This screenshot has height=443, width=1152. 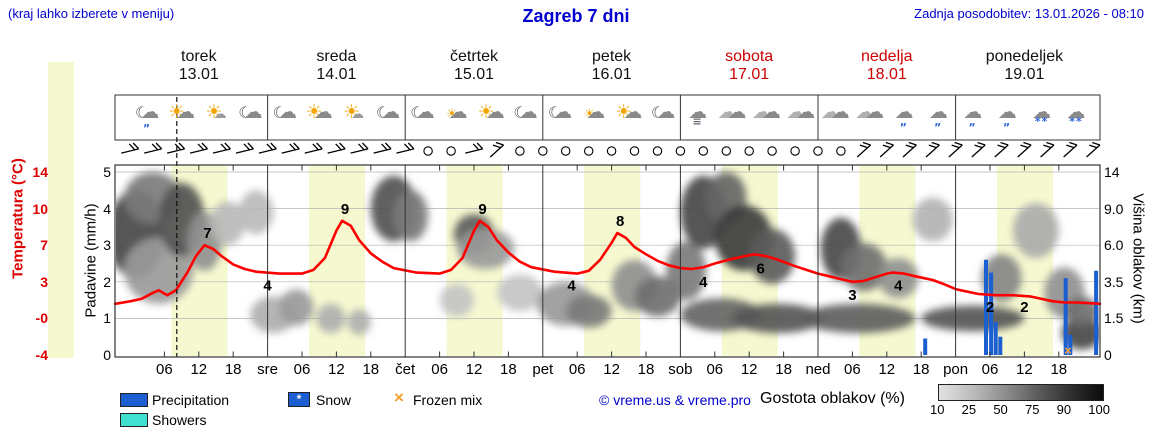 What do you see at coordinates (1021, 392) in the screenshot?
I see `cloud-density-gradient-bar` at bounding box center [1021, 392].